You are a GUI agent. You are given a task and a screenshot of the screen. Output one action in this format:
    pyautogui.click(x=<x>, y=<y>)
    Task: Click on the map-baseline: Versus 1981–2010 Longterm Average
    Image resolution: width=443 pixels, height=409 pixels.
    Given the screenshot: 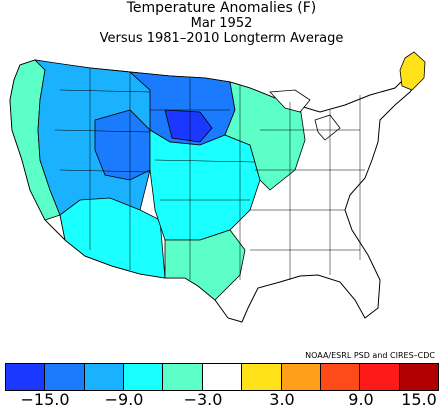 What is the action you would take?
    pyautogui.click(x=221, y=38)
    